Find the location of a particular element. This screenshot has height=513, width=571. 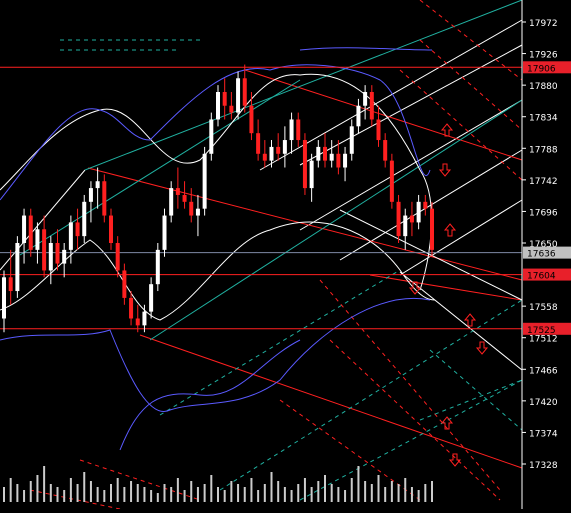

tick-label: 17650 is located at coordinates (543, 245).